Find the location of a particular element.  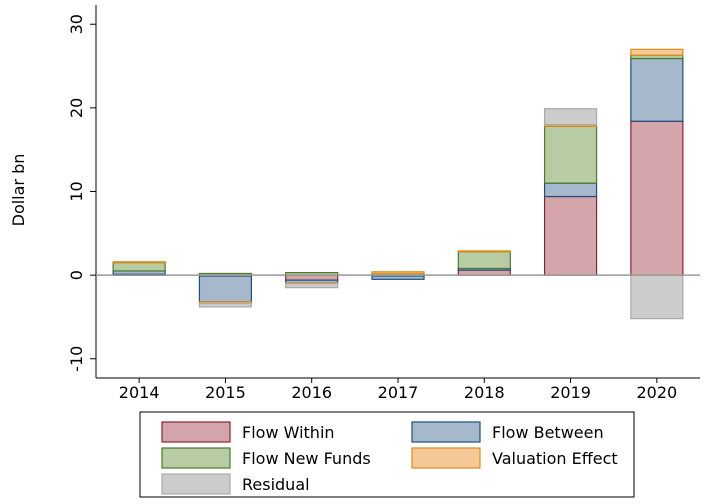

x-tick-label: 2015 is located at coordinates (225, 392).